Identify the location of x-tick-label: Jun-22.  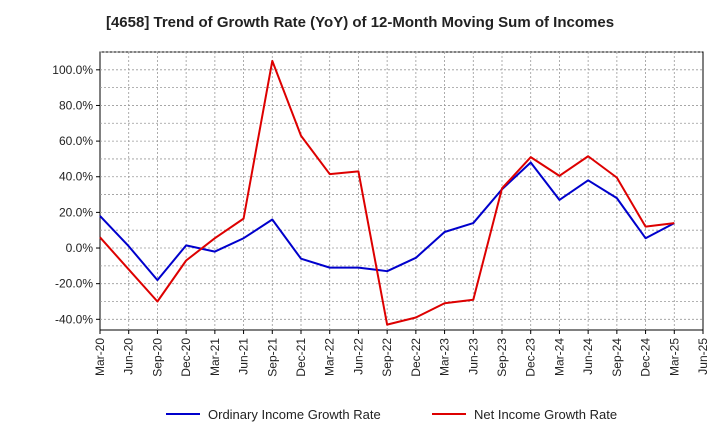
(358, 356).